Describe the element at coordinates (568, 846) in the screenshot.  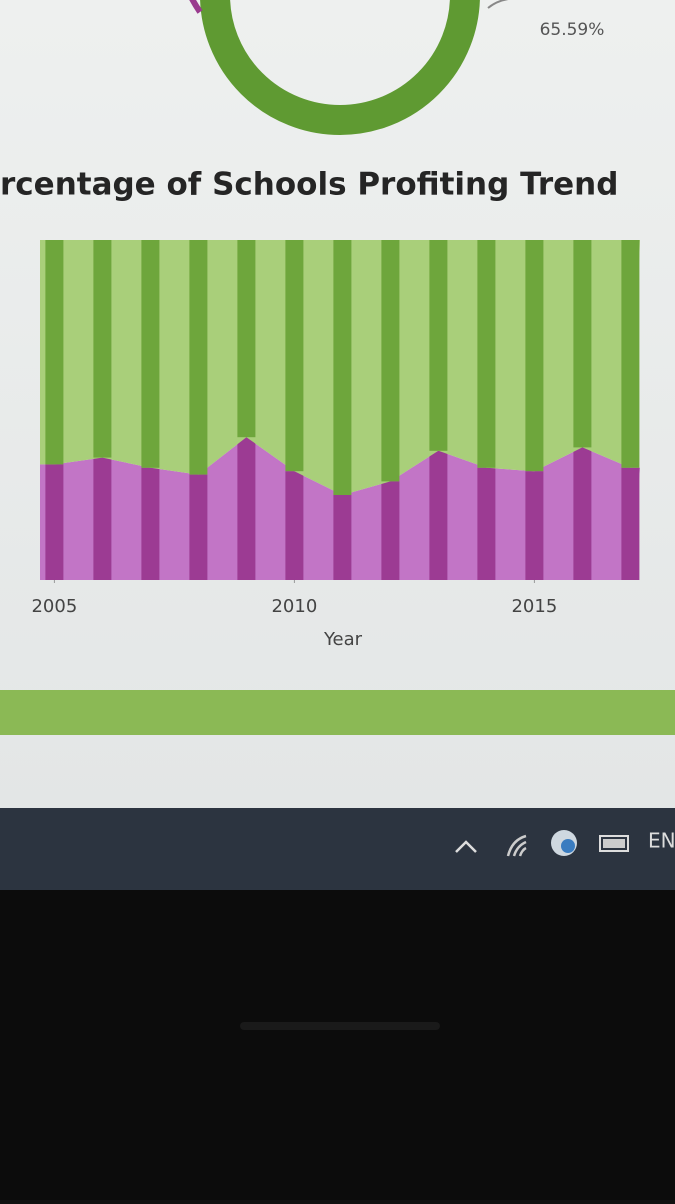
I see `globe-detail` at that location.